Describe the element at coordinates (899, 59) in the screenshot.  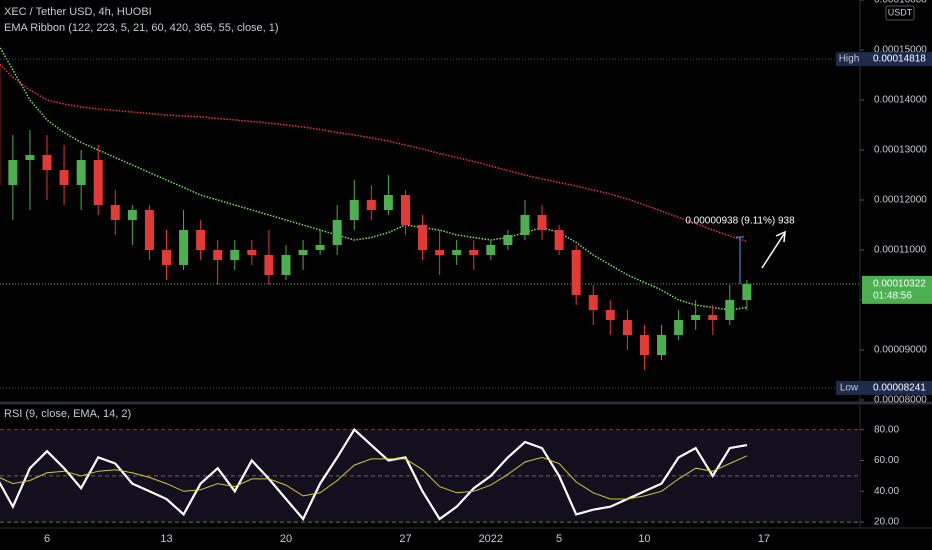
I see `extreme-value: 0.00014818` at that location.